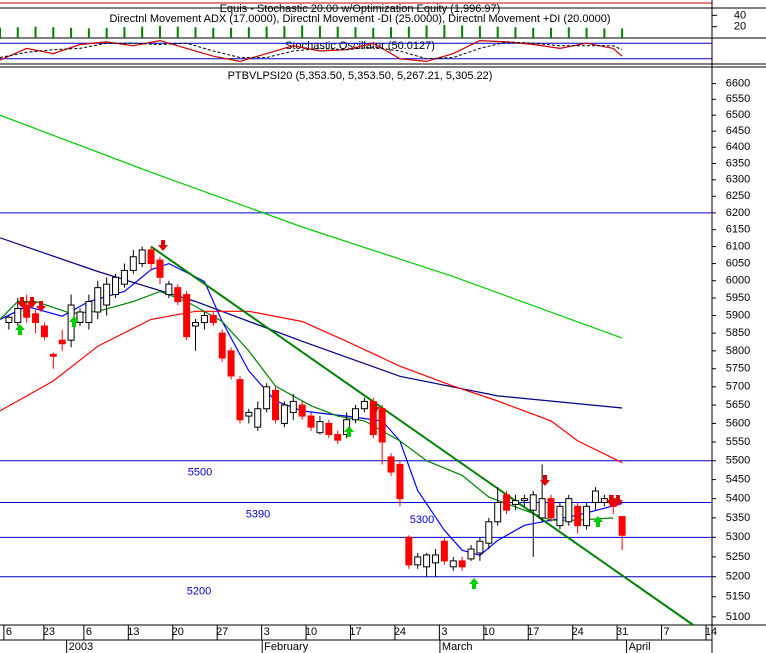  Describe the element at coordinates (738, 479) in the screenshot. I see `y-tick-label: 5450` at that location.